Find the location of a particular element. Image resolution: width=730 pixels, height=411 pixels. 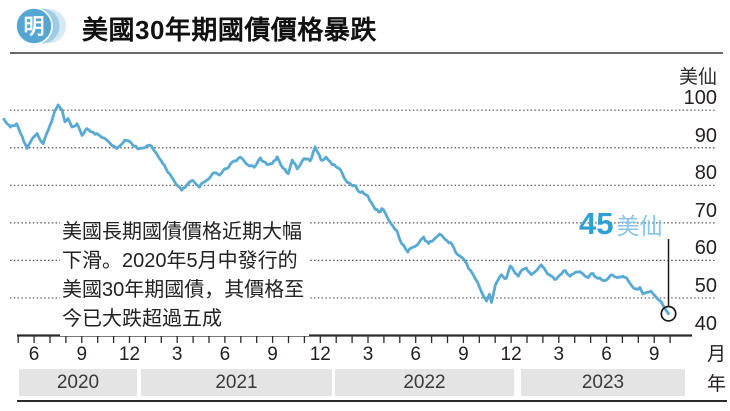

endpoint-marker-circle is located at coordinates (668, 313).